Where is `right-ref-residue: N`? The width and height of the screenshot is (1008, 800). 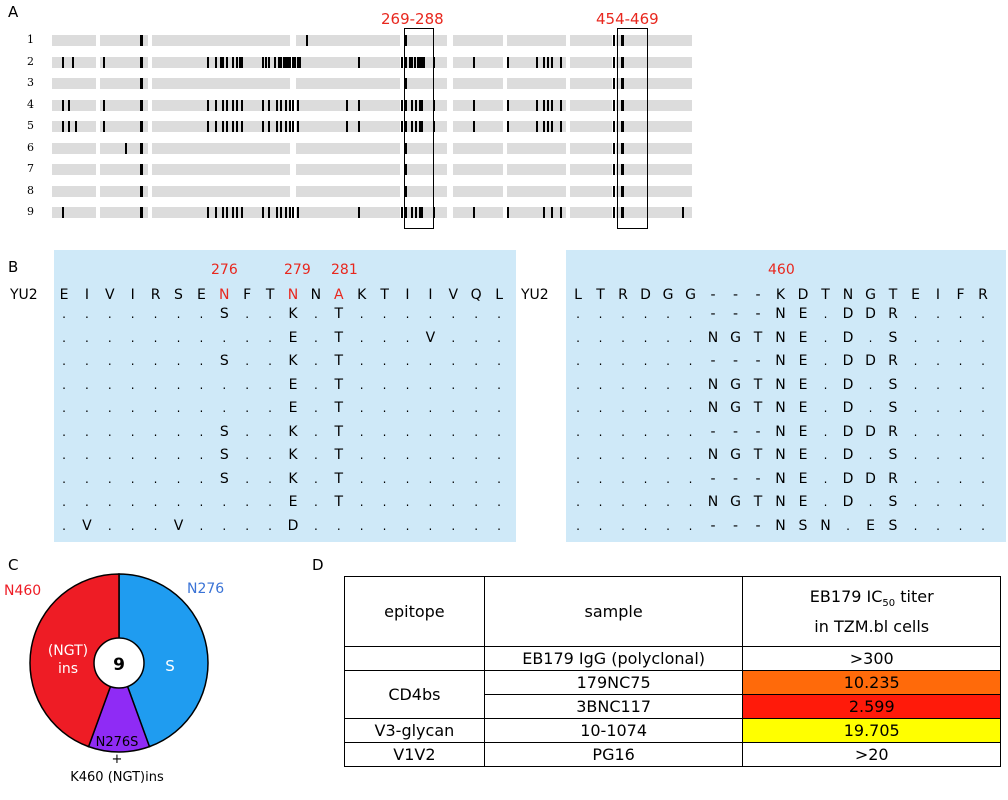 right-ref-residue: N is located at coordinates (848, 295).